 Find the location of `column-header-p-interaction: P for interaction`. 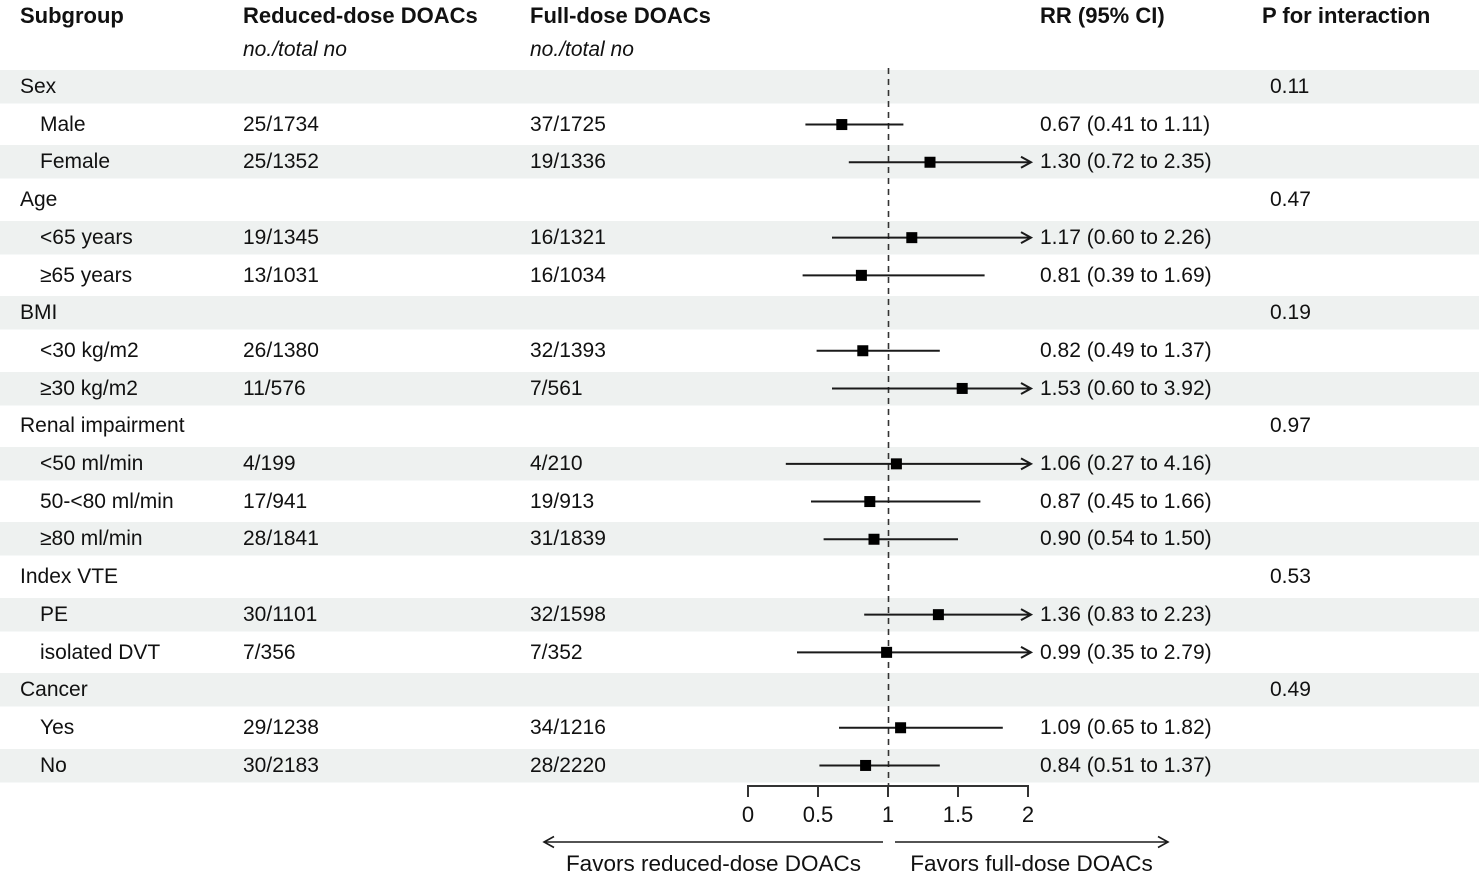

column-header-p-interaction: P for interaction is located at coordinates (1346, 15).